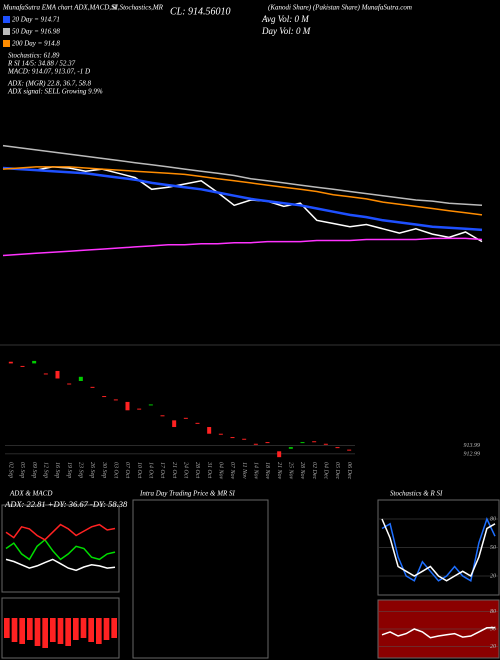 Image resolution: width=500 pixels, height=660 pixels. I want to click on x-tick-label: 26 Sep, so click(92, 470).